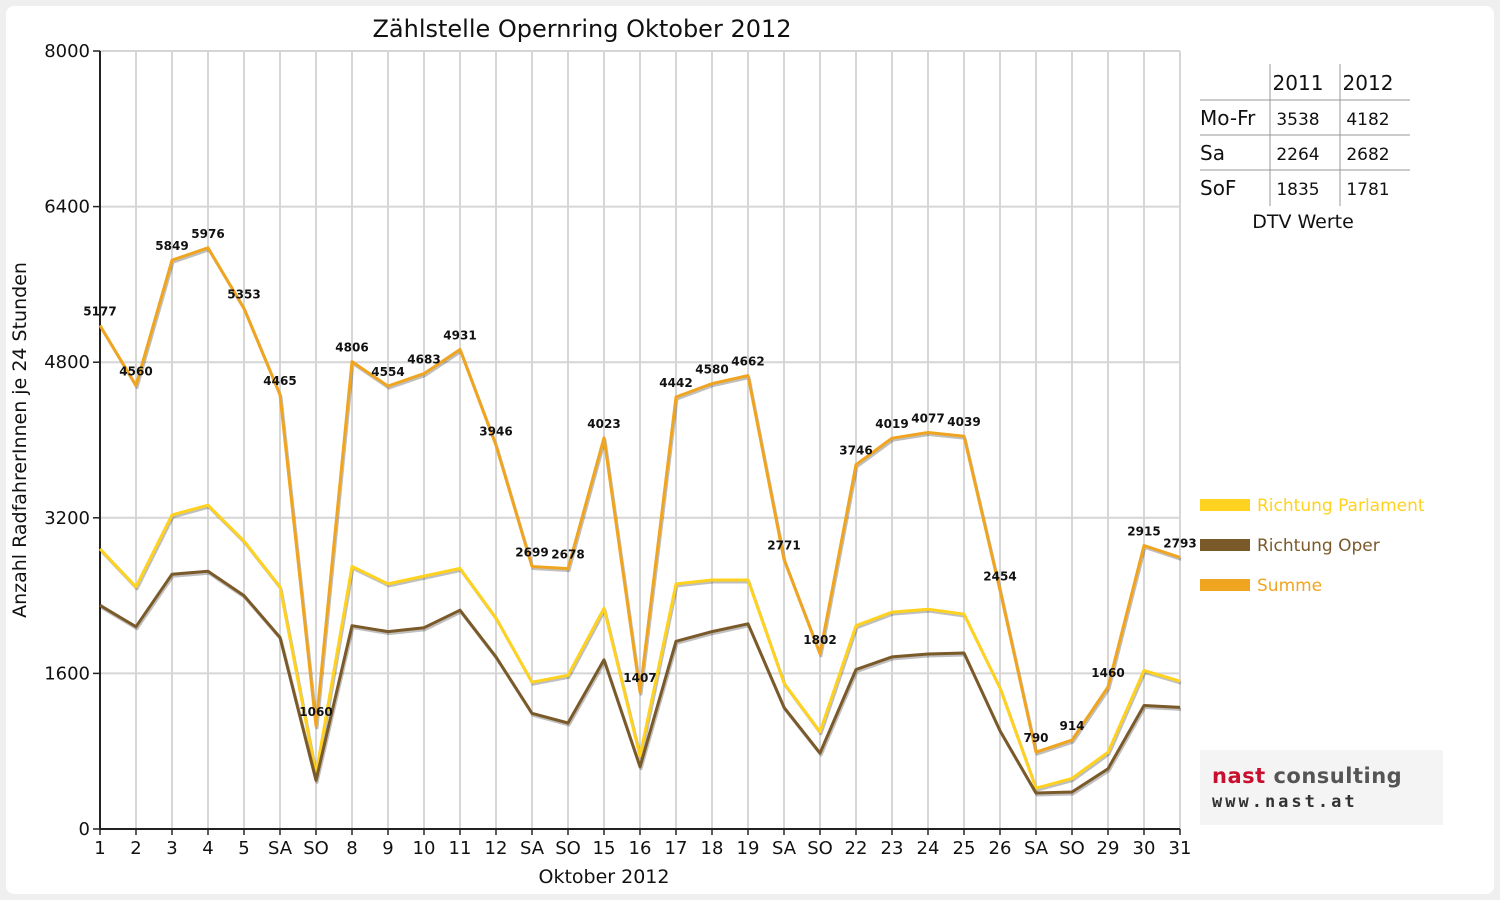  What do you see at coordinates (748, 848) in the screenshot?
I see `x-tick-label: 19` at bounding box center [748, 848].